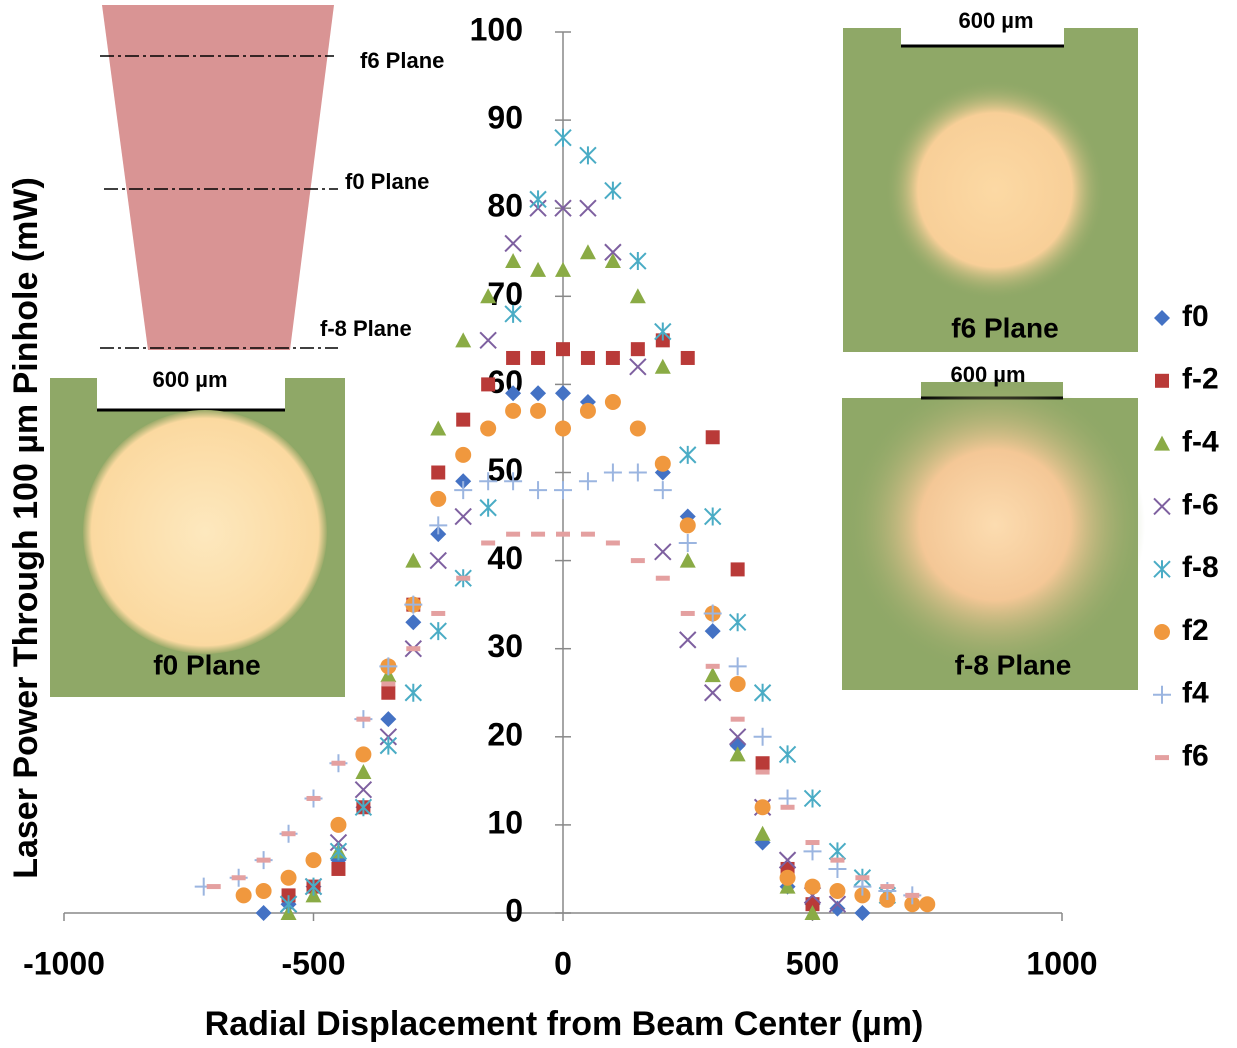 The width and height of the screenshot is (1237, 1048). What do you see at coordinates (563, 963) in the screenshot?
I see `x-tick-label: 0` at bounding box center [563, 963].